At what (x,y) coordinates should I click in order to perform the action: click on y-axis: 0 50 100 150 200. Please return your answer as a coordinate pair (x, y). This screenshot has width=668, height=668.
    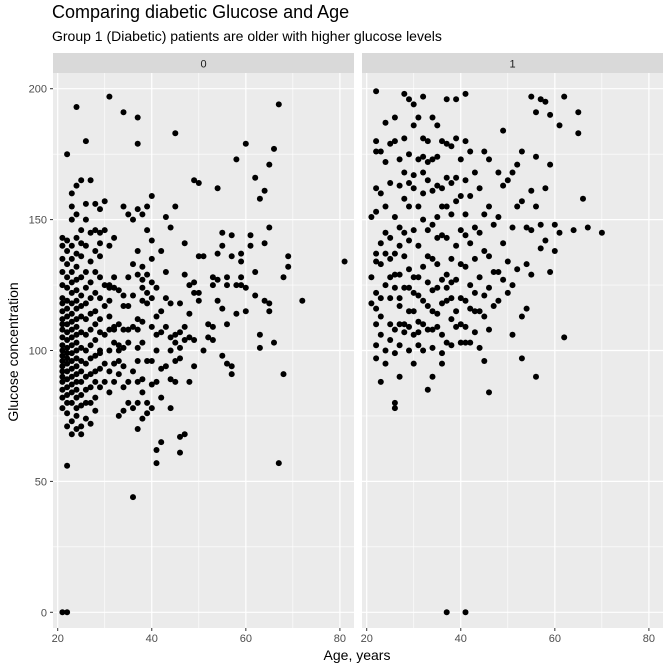
    Looking at the image, I should click on (41, 351).